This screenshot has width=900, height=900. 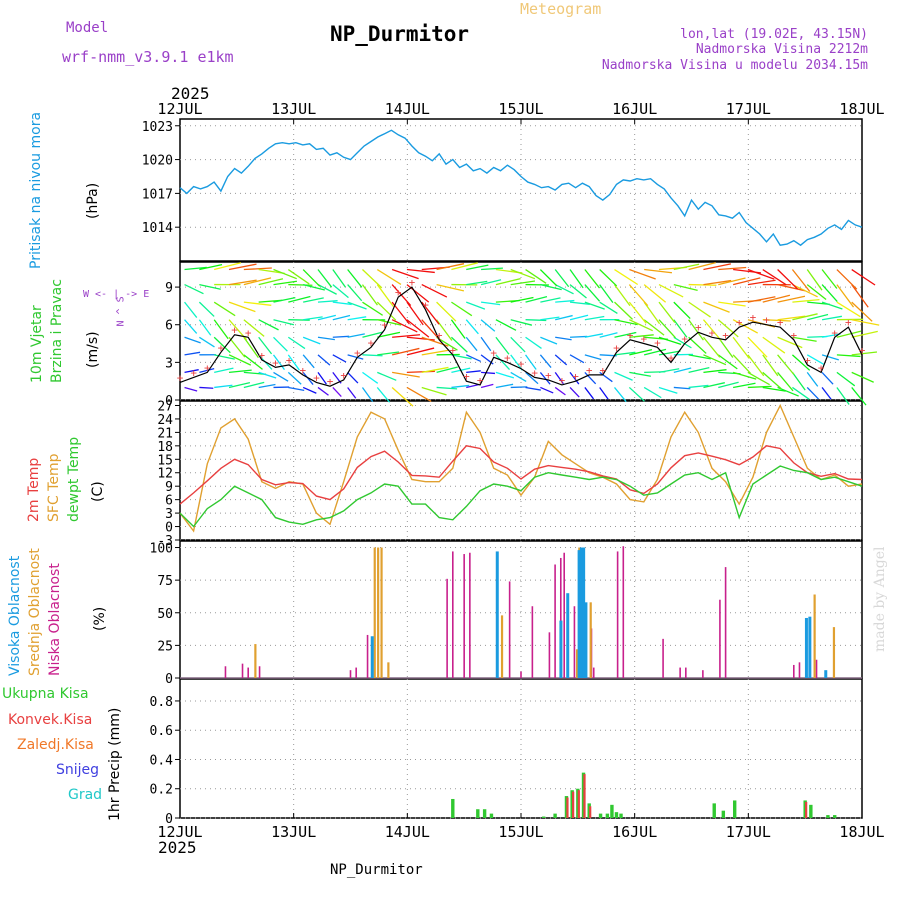 What do you see at coordinates (734, 65) in the screenshot?
I see `model-altitude: Nadmorska Visina u modelu 2034.15m` at bounding box center [734, 65].